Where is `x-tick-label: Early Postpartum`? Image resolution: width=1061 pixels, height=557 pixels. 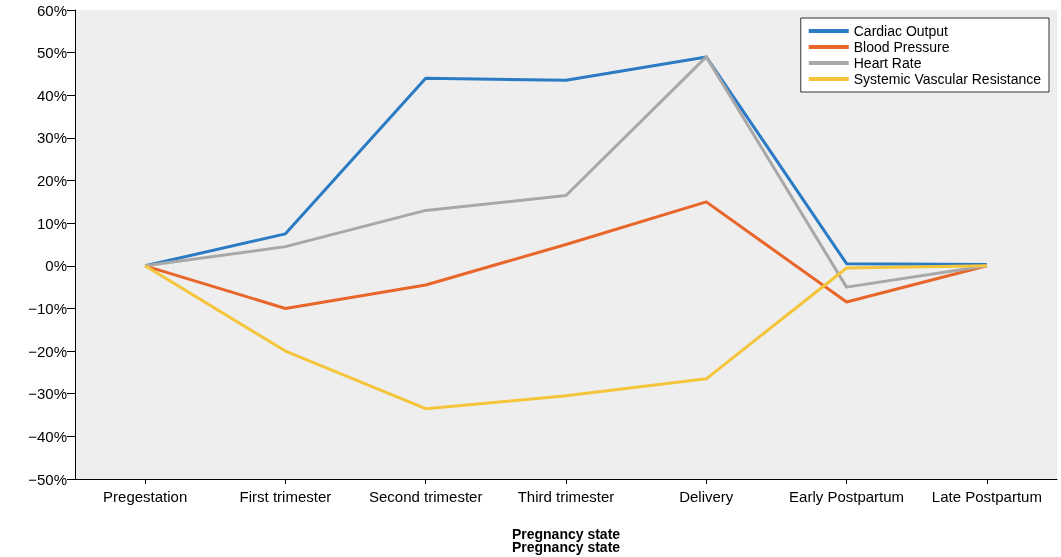
x-tick-label: Early Postpartum is located at coordinates (847, 496).